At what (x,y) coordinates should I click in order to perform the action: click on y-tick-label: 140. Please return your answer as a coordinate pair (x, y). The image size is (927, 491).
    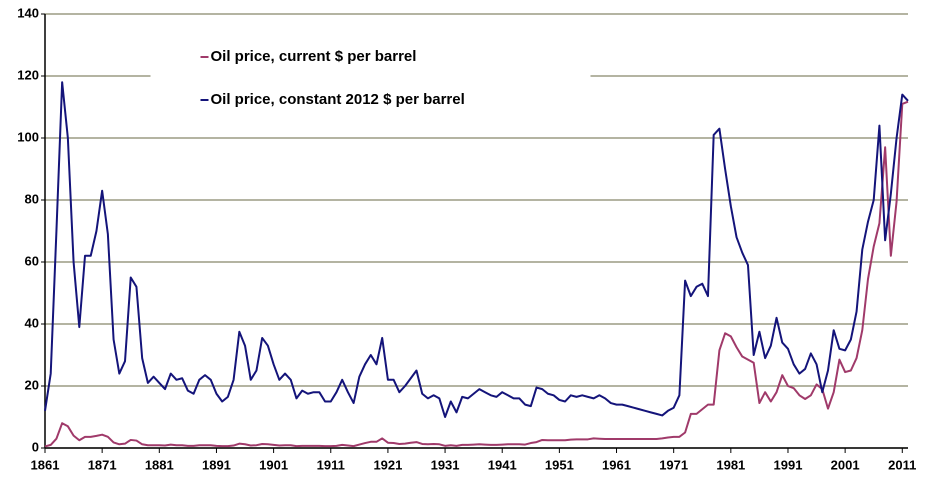
    Looking at the image, I should click on (28, 12).